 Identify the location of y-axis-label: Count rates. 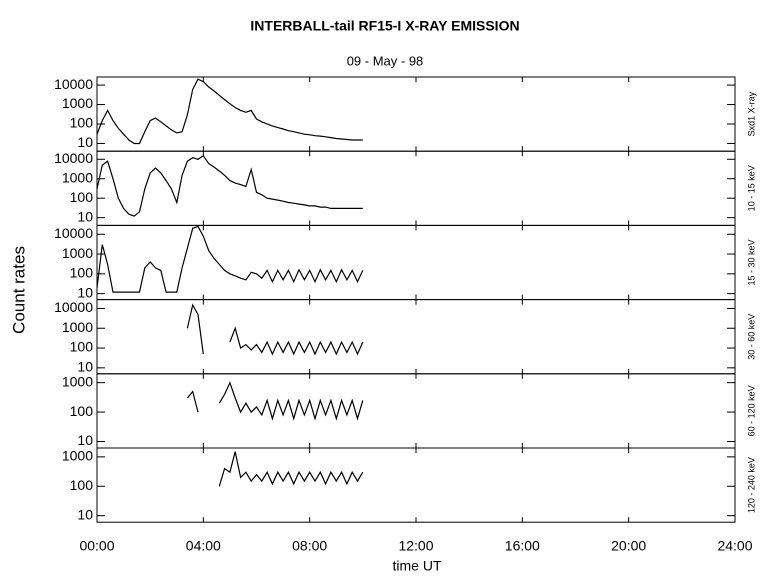
(18, 290).